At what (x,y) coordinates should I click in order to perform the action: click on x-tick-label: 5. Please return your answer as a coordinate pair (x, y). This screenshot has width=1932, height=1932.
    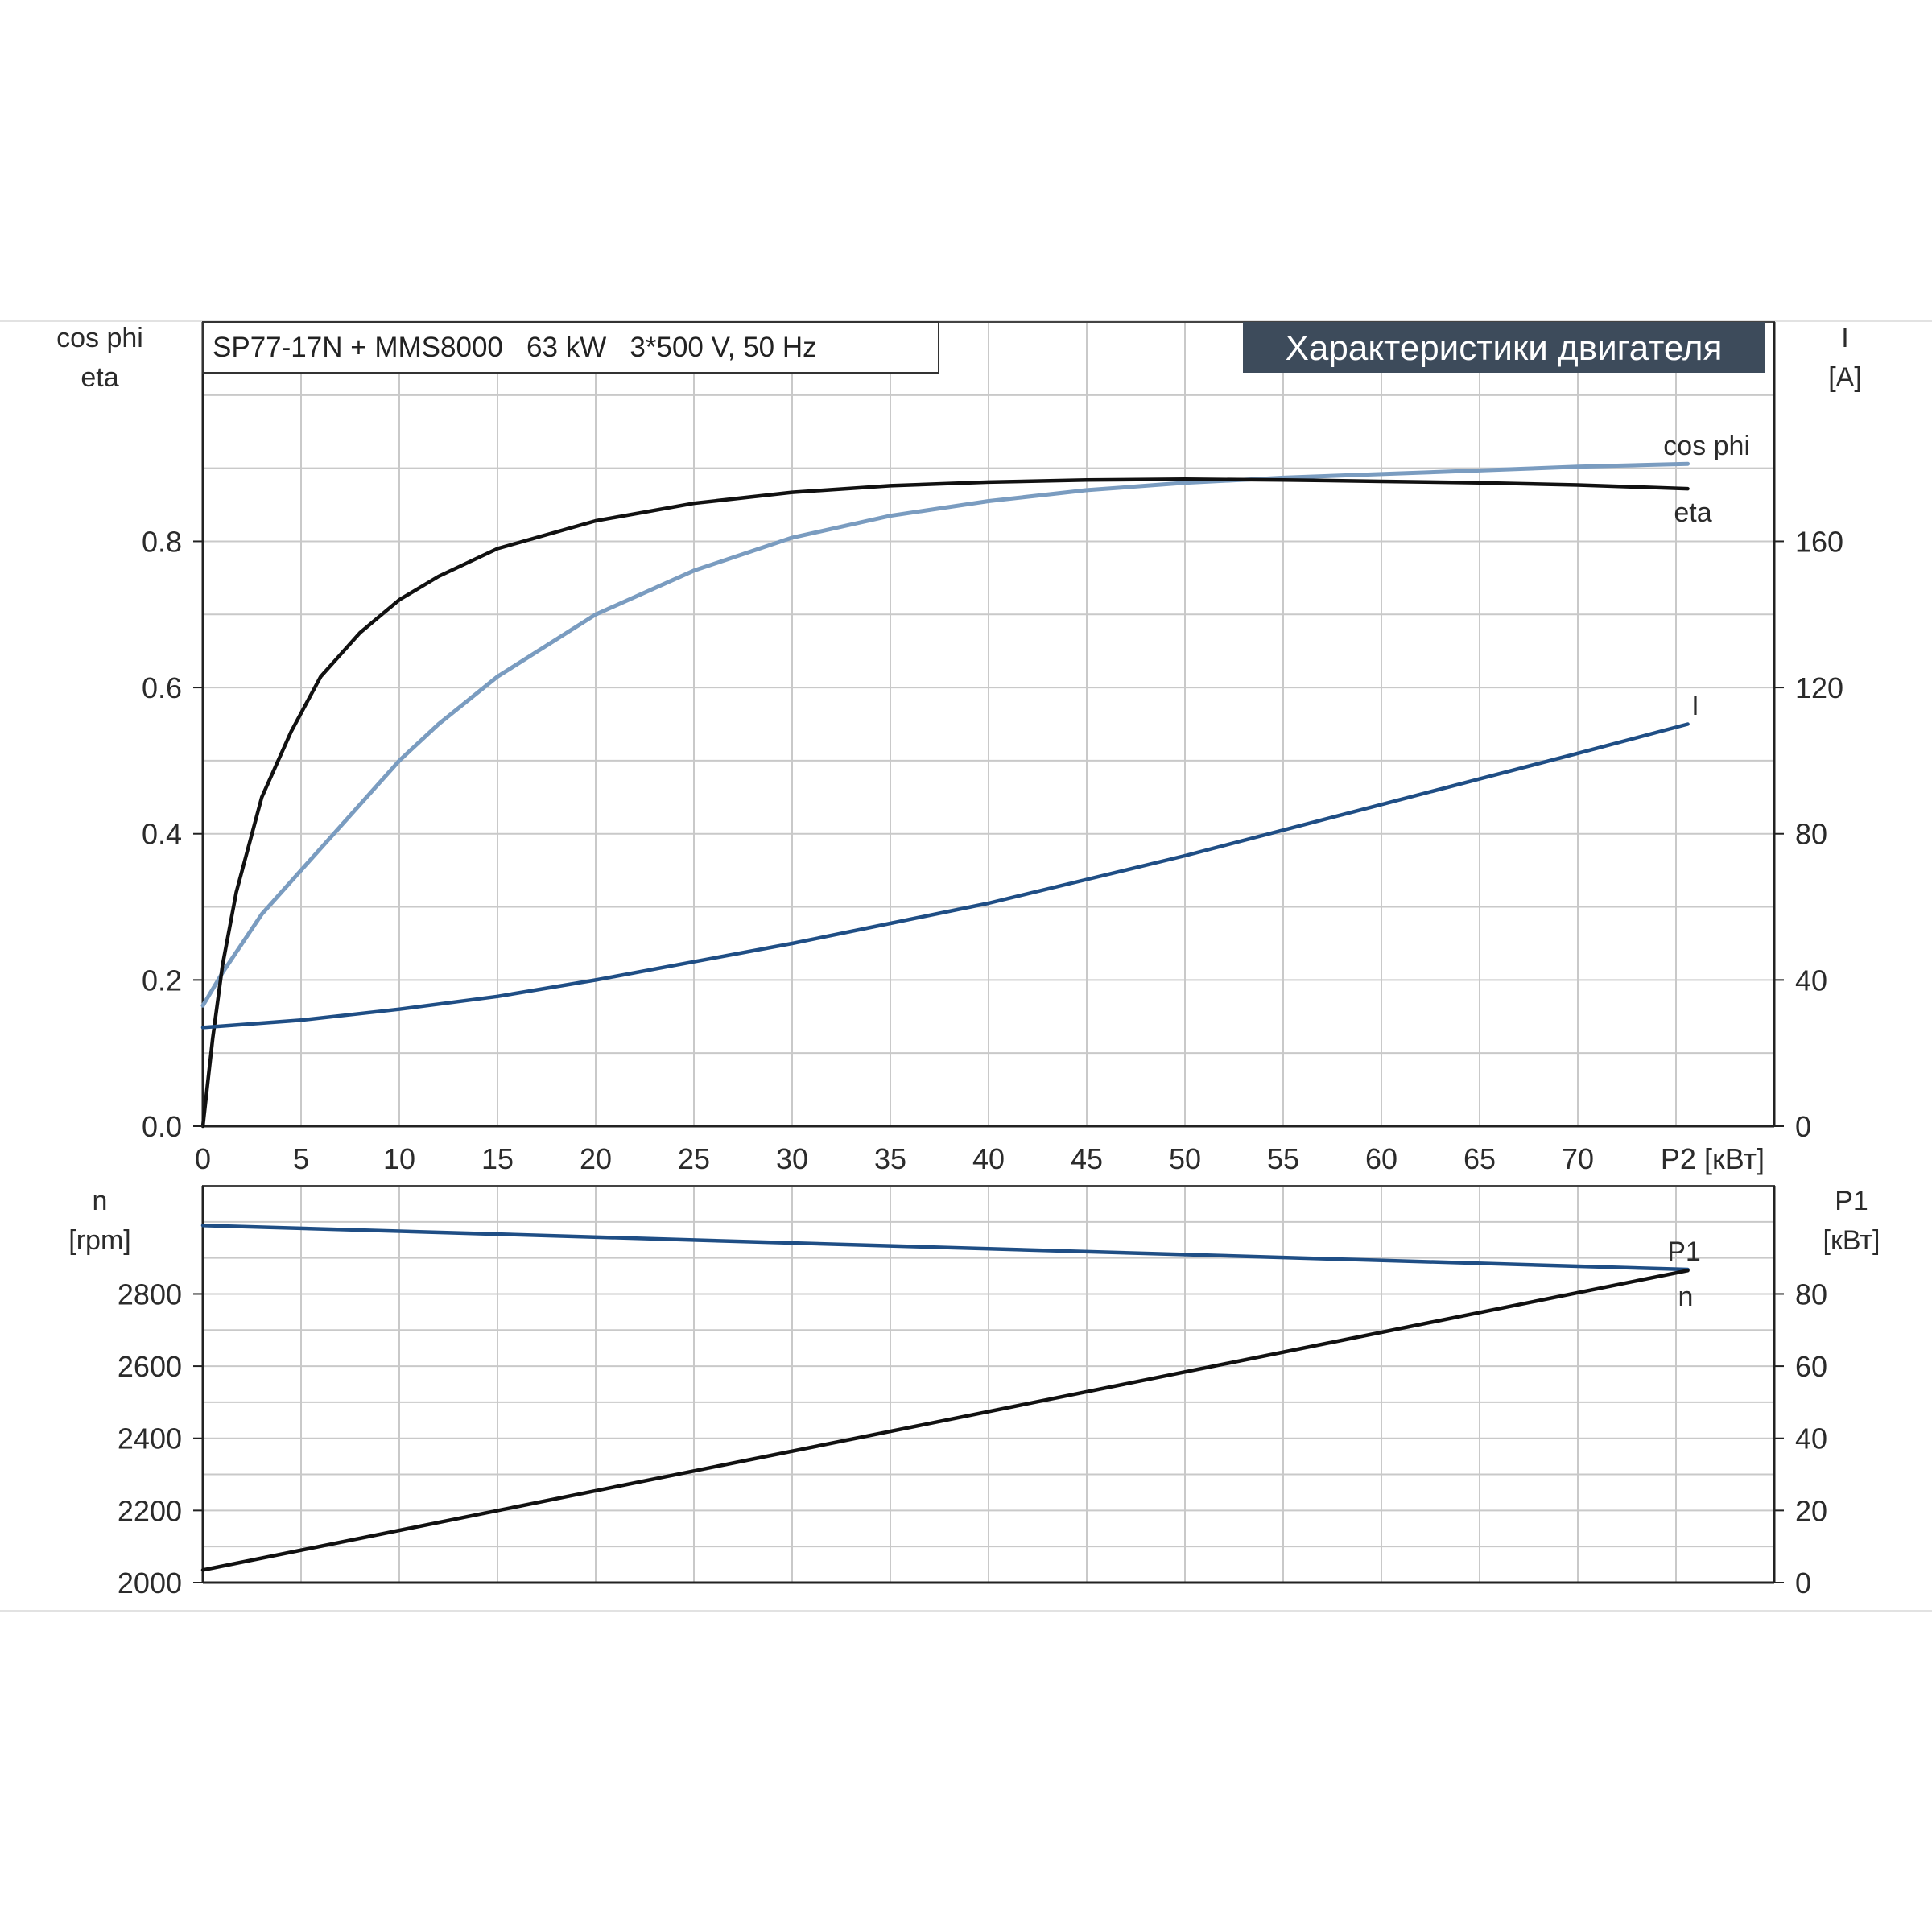
    Looking at the image, I should click on (301, 1158).